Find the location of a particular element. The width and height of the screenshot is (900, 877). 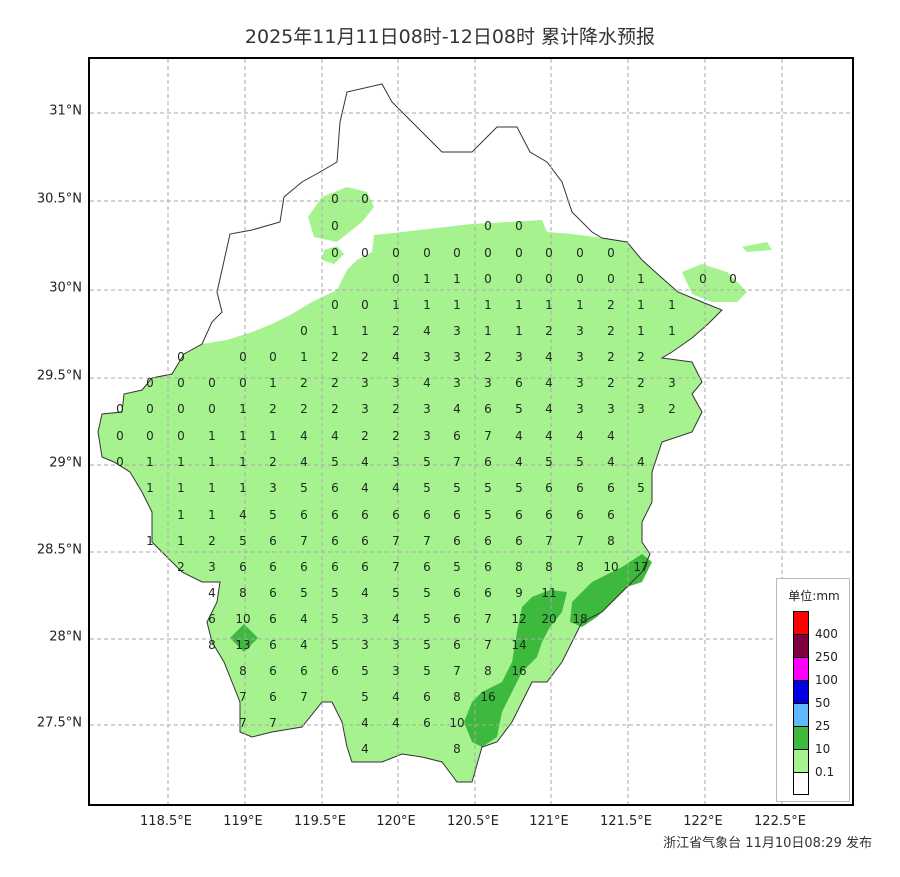

precip-value: 11 is located at coordinates (549, 593).